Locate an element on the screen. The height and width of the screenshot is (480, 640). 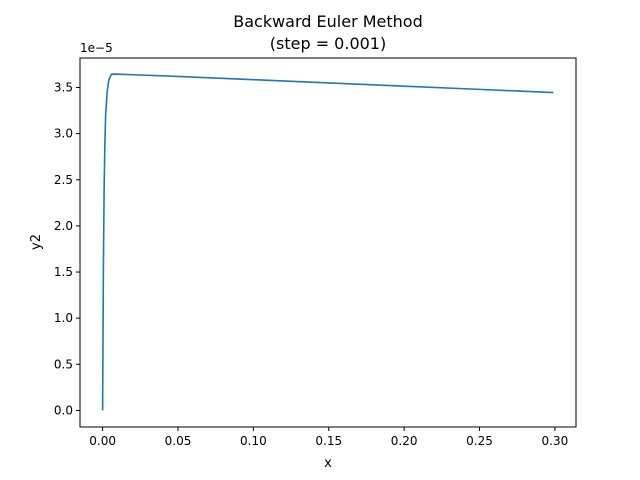
y-axis-label: y2 is located at coordinates (36, 242).